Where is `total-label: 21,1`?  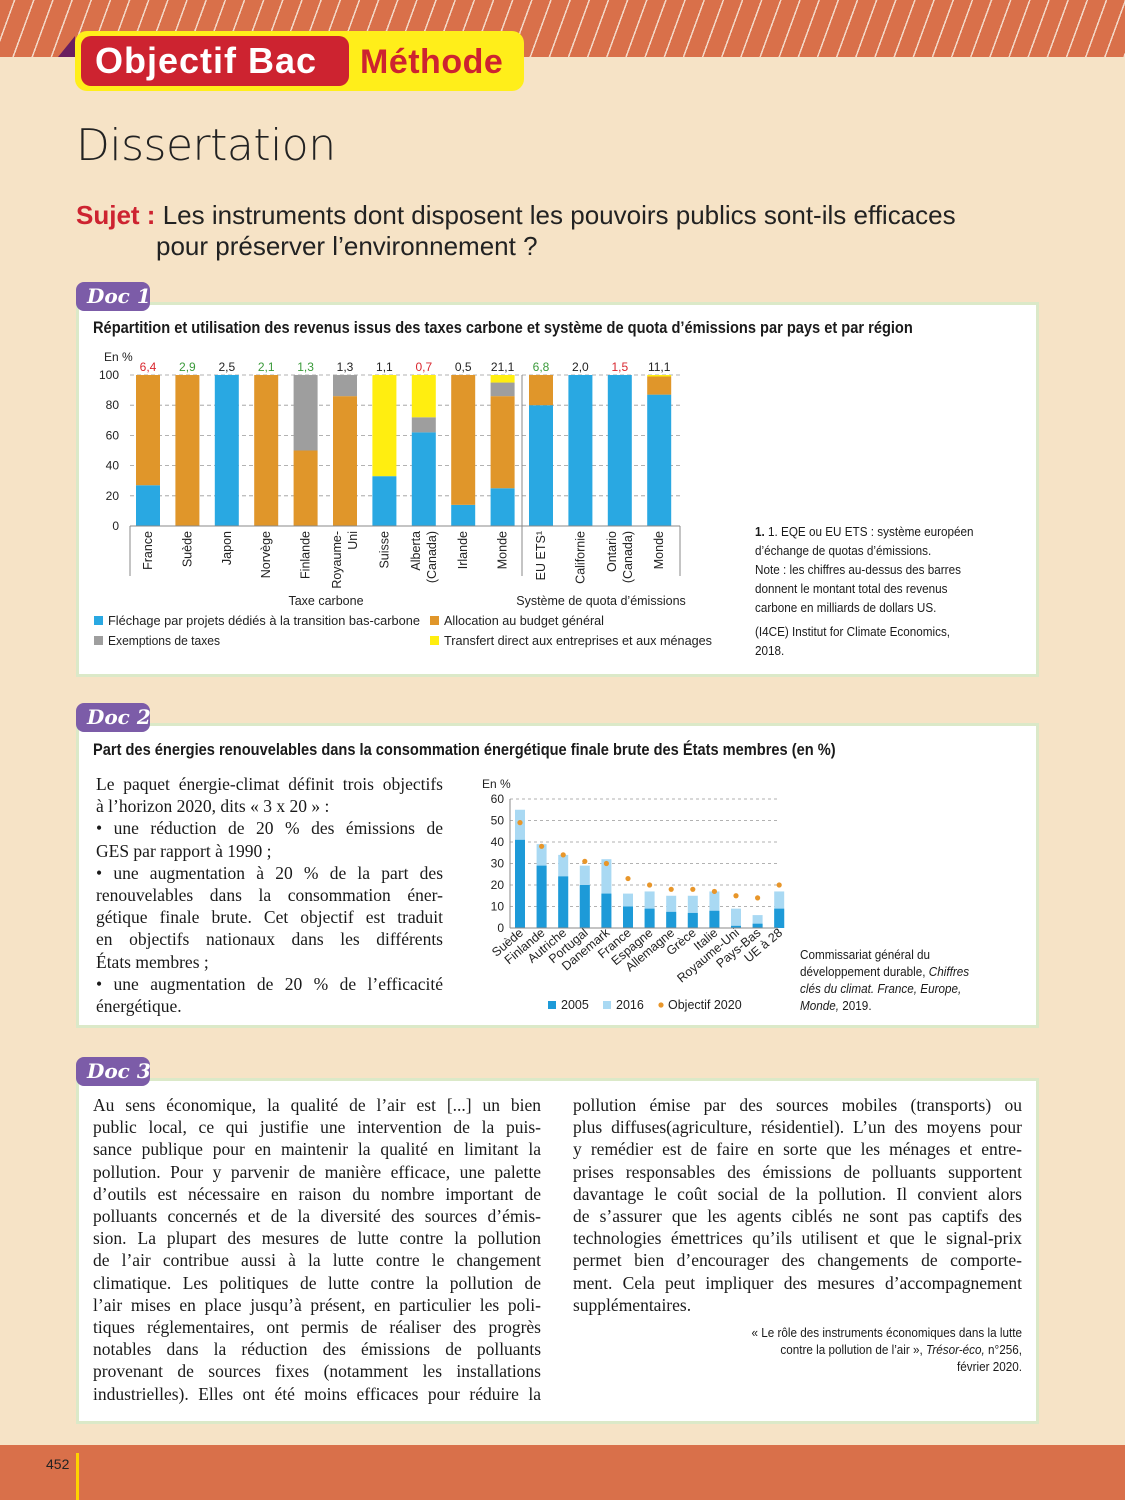 total-label: 21,1 is located at coordinates (503, 367).